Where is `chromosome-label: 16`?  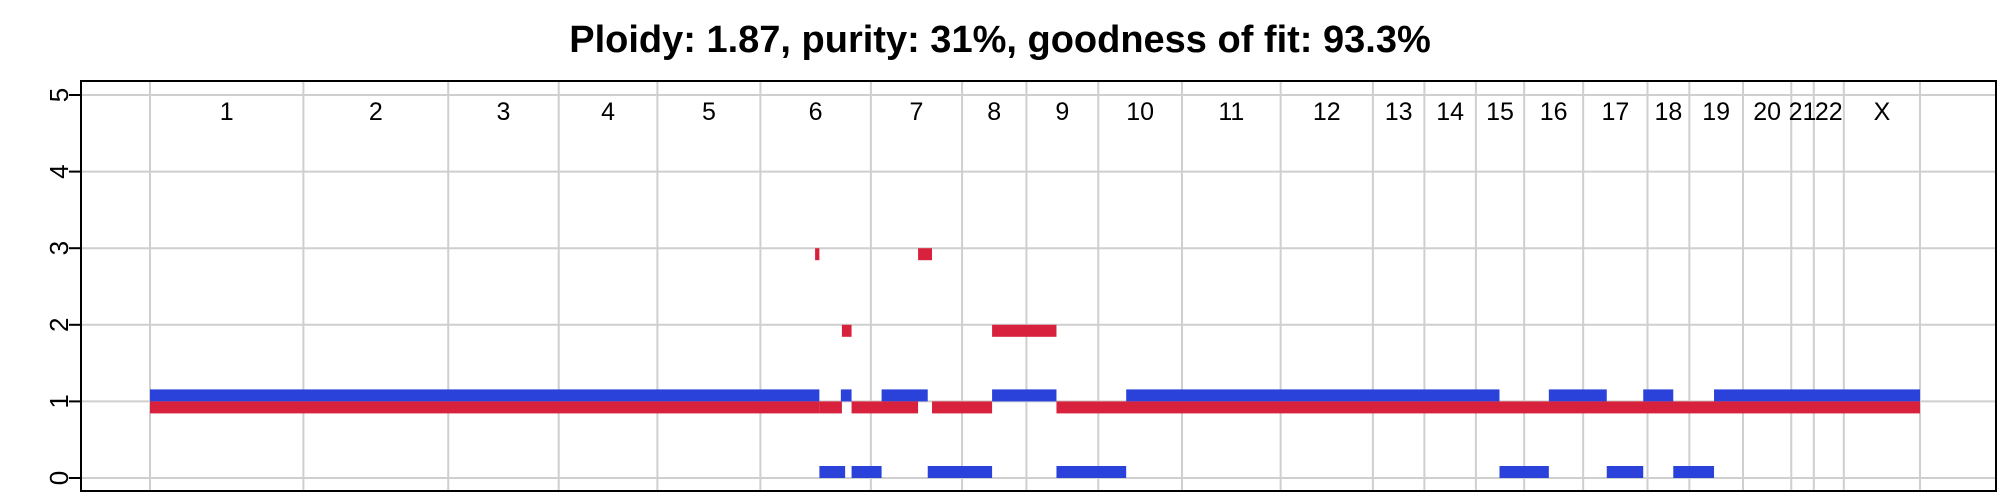 chromosome-label: 16 is located at coordinates (1554, 112).